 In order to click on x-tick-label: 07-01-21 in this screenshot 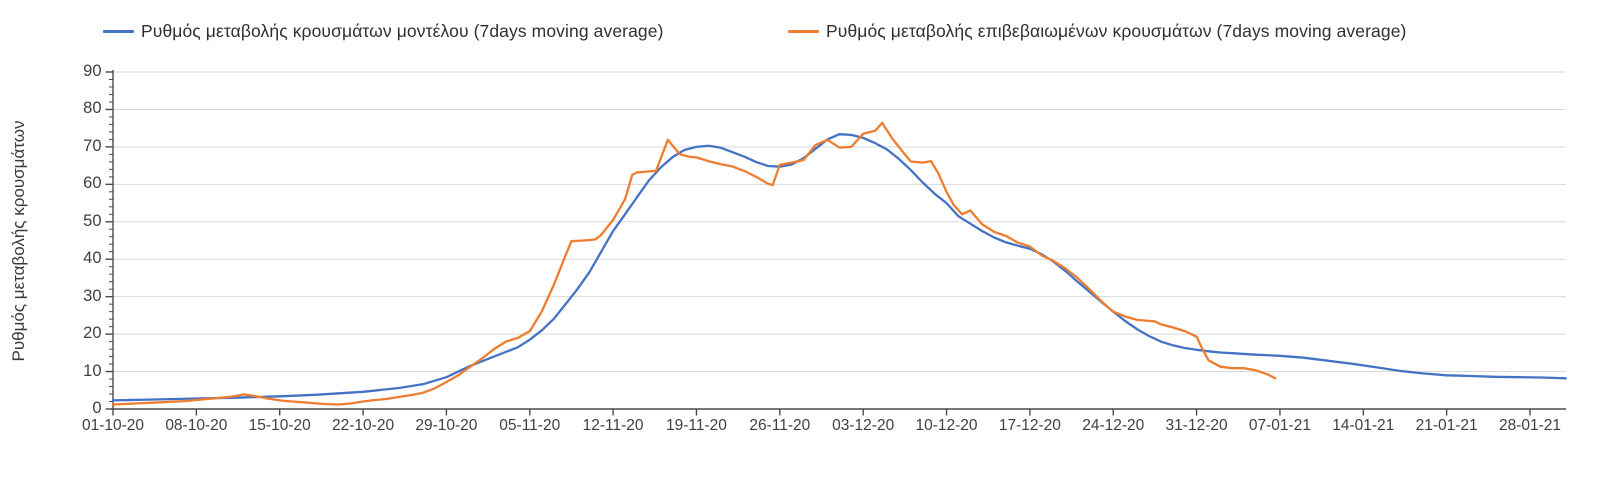, I will do `click(1279, 425)`.